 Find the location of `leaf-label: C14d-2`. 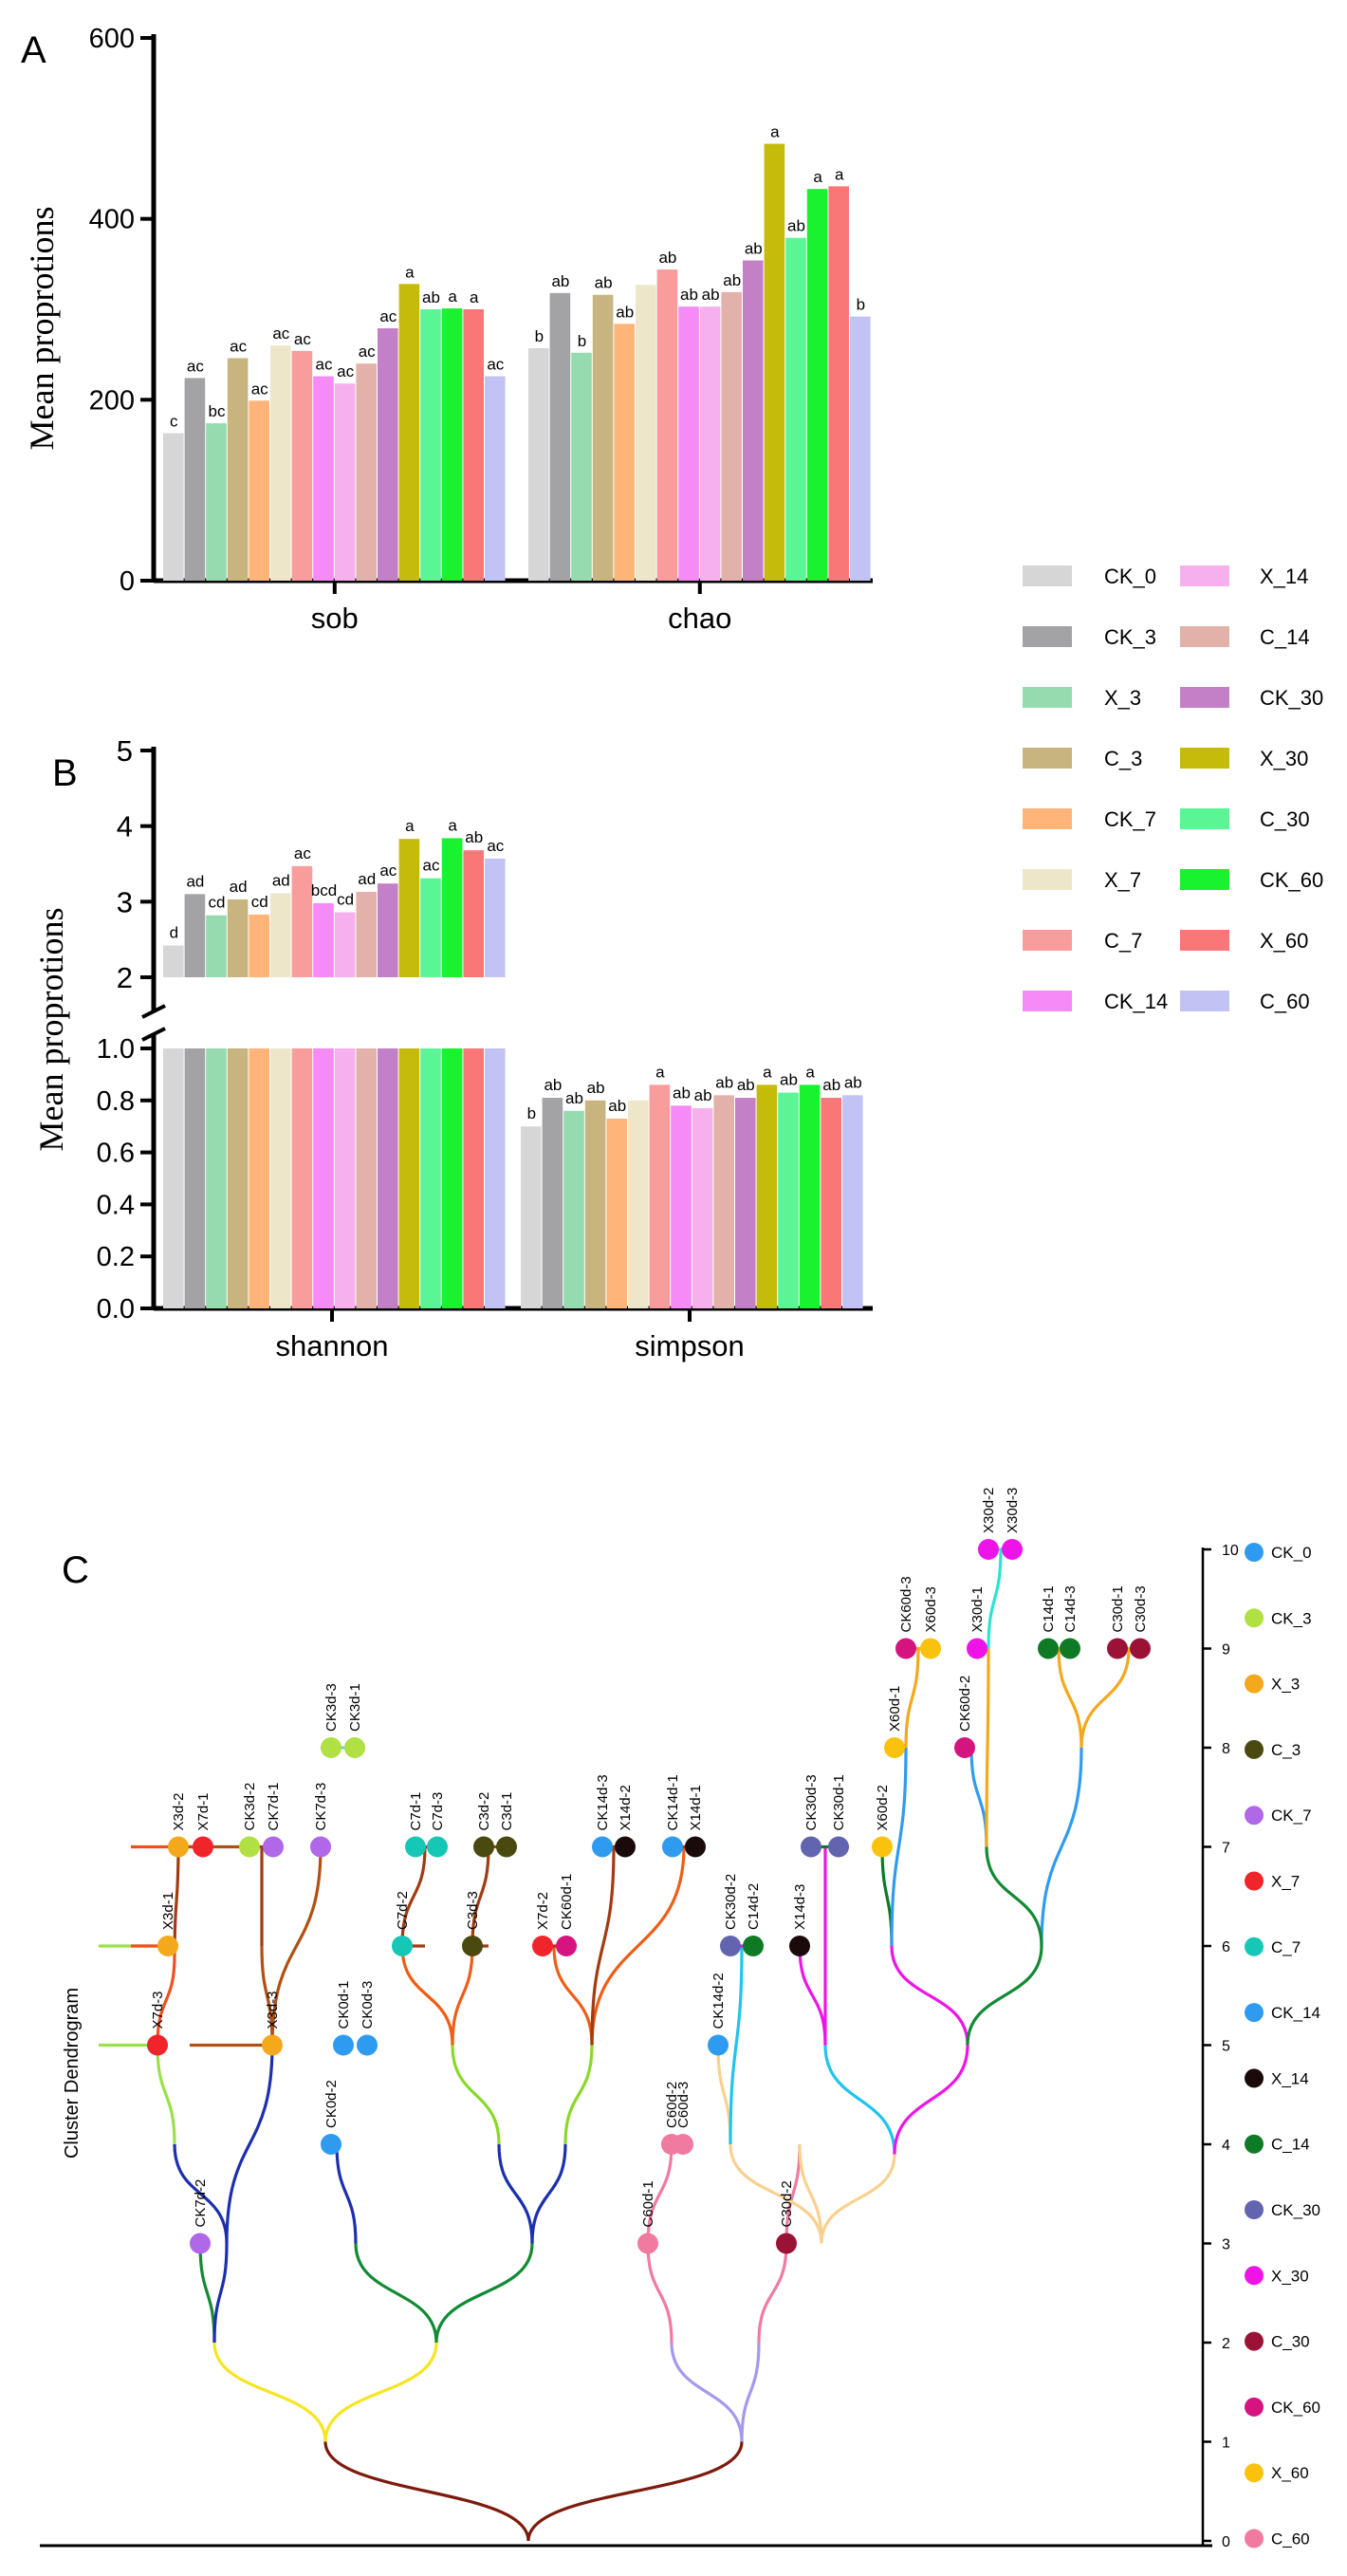

leaf-label: C14d-2 is located at coordinates (754, 1906).